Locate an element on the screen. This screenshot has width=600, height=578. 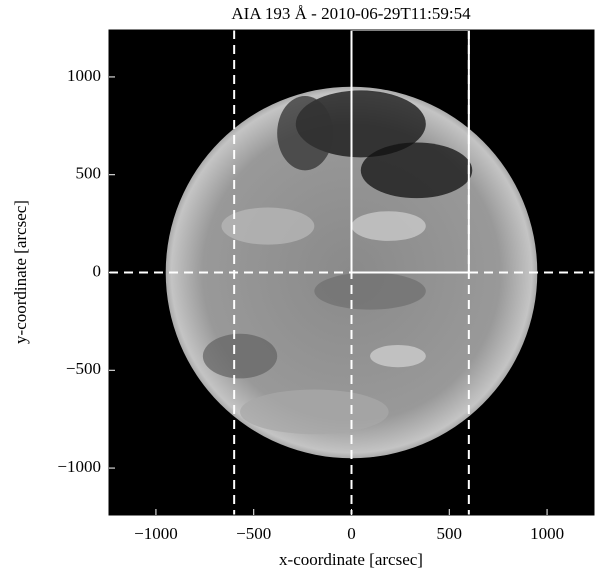
x-tick-label: −1000 is located at coordinates (156, 533).